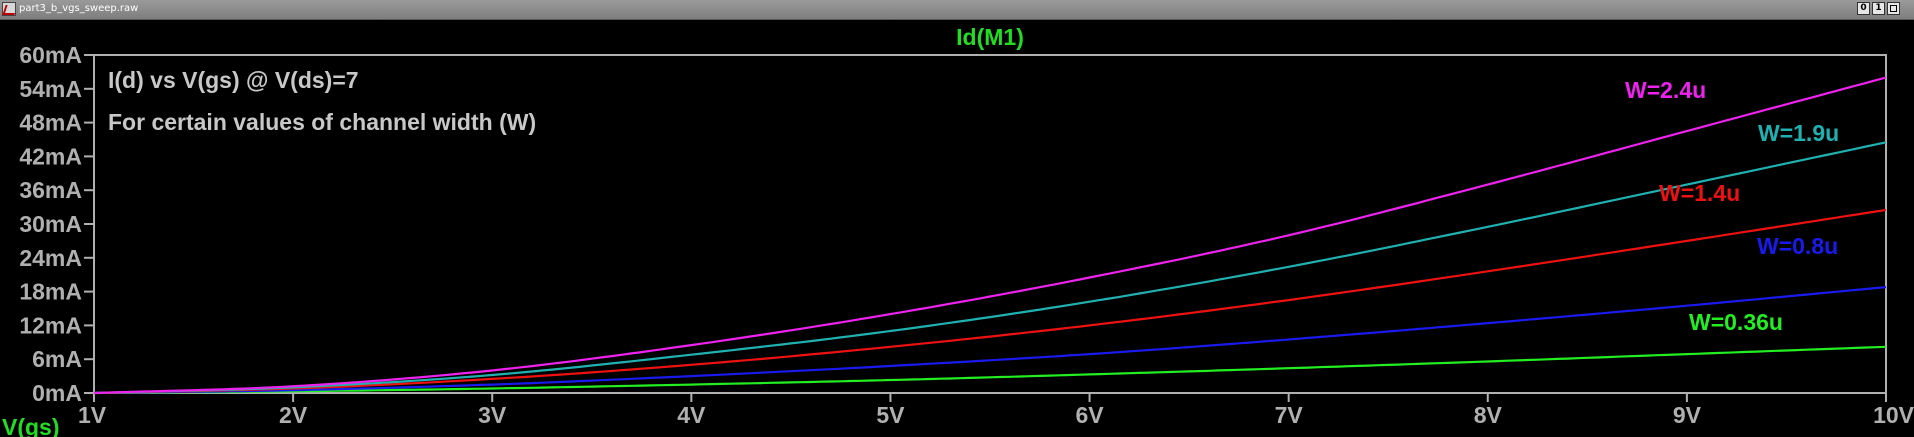 The image size is (1914, 437). Describe the element at coordinates (1665, 90) in the screenshot. I see `series-label: W=2.4u` at that location.